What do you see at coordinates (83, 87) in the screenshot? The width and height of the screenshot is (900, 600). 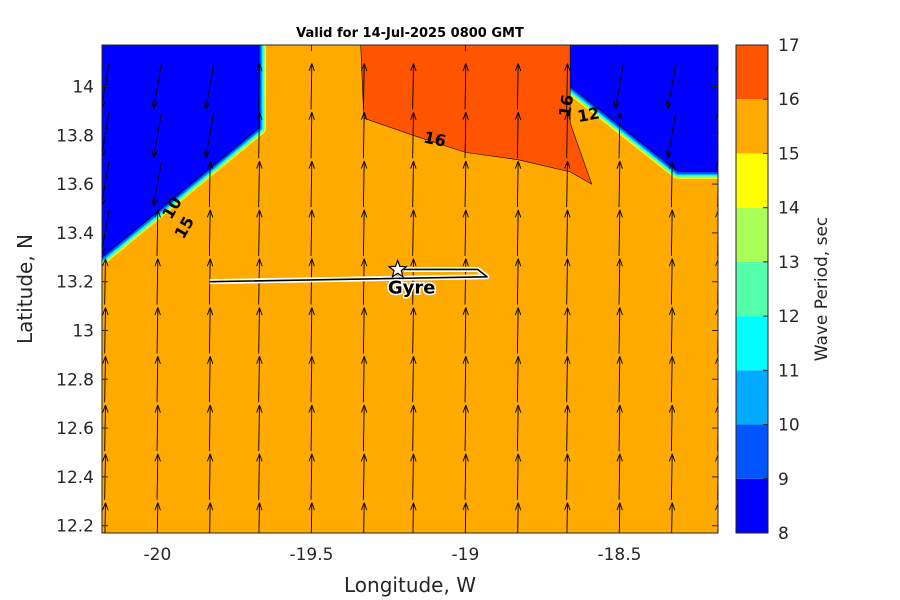 I see `y-tick-label: 14` at bounding box center [83, 87].